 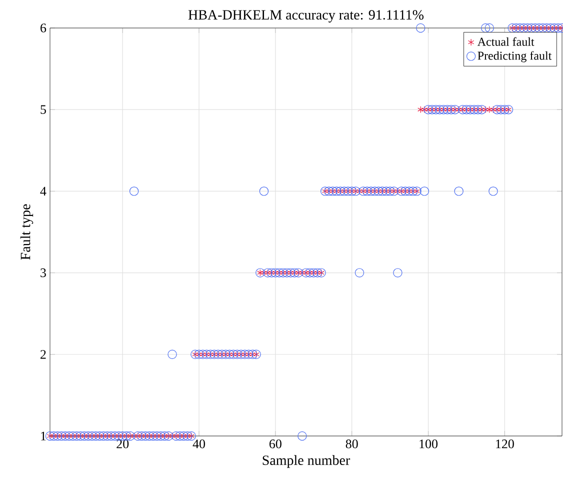 What do you see at coordinates (122, 444) in the screenshot?
I see `x-tick-label: 20` at bounding box center [122, 444].